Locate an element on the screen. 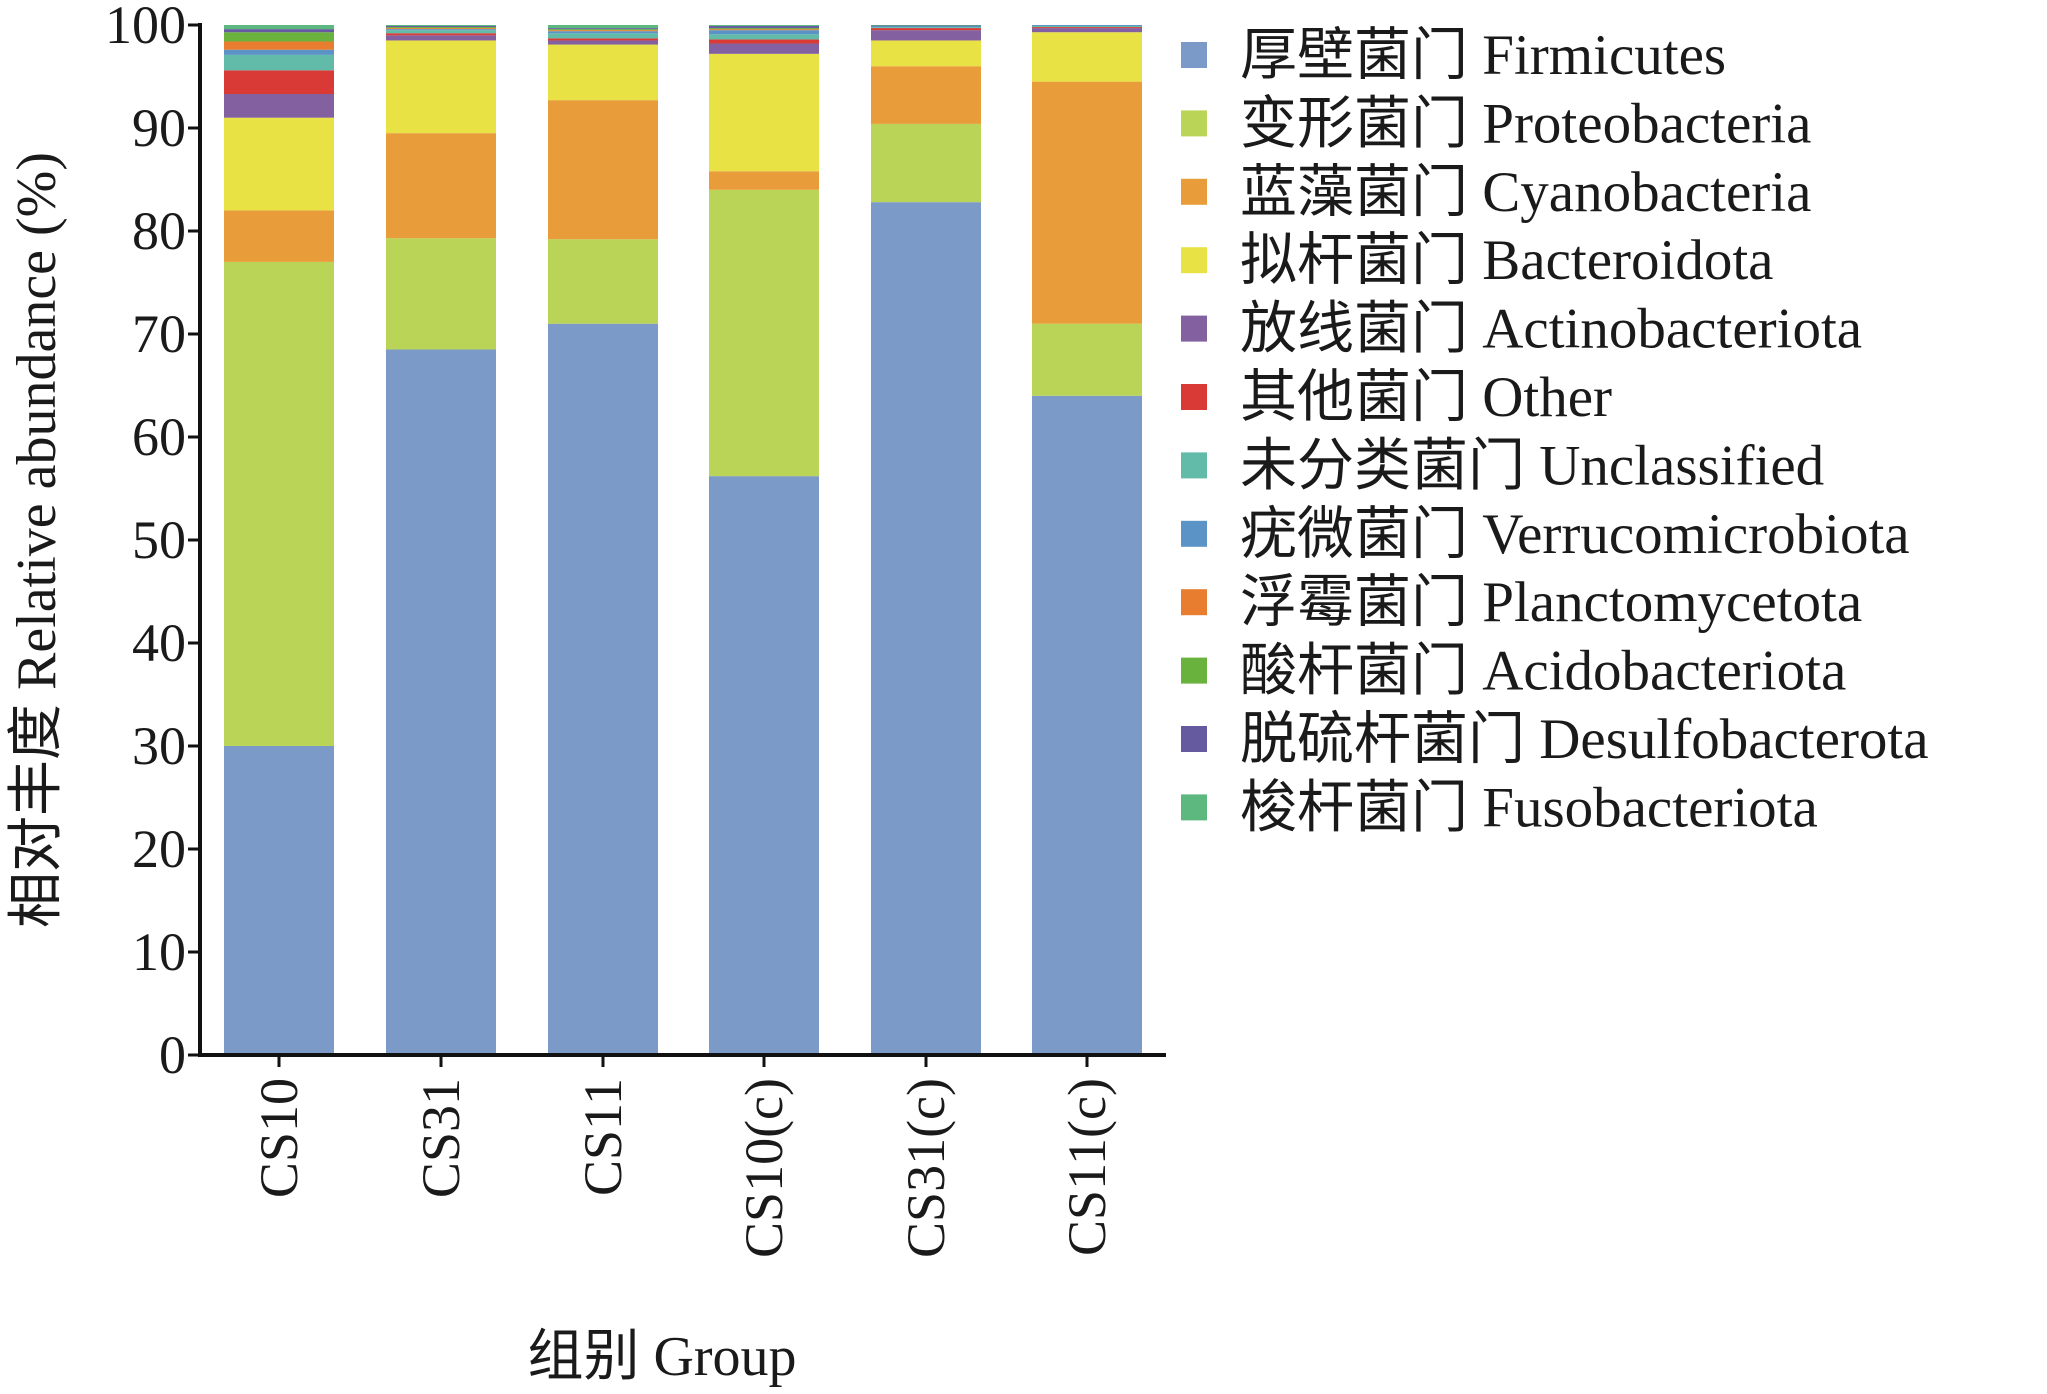 This screenshot has height=1394, width=2047. legend-label: 放线菌门 Actinobacteriota is located at coordinates (1551, 329).